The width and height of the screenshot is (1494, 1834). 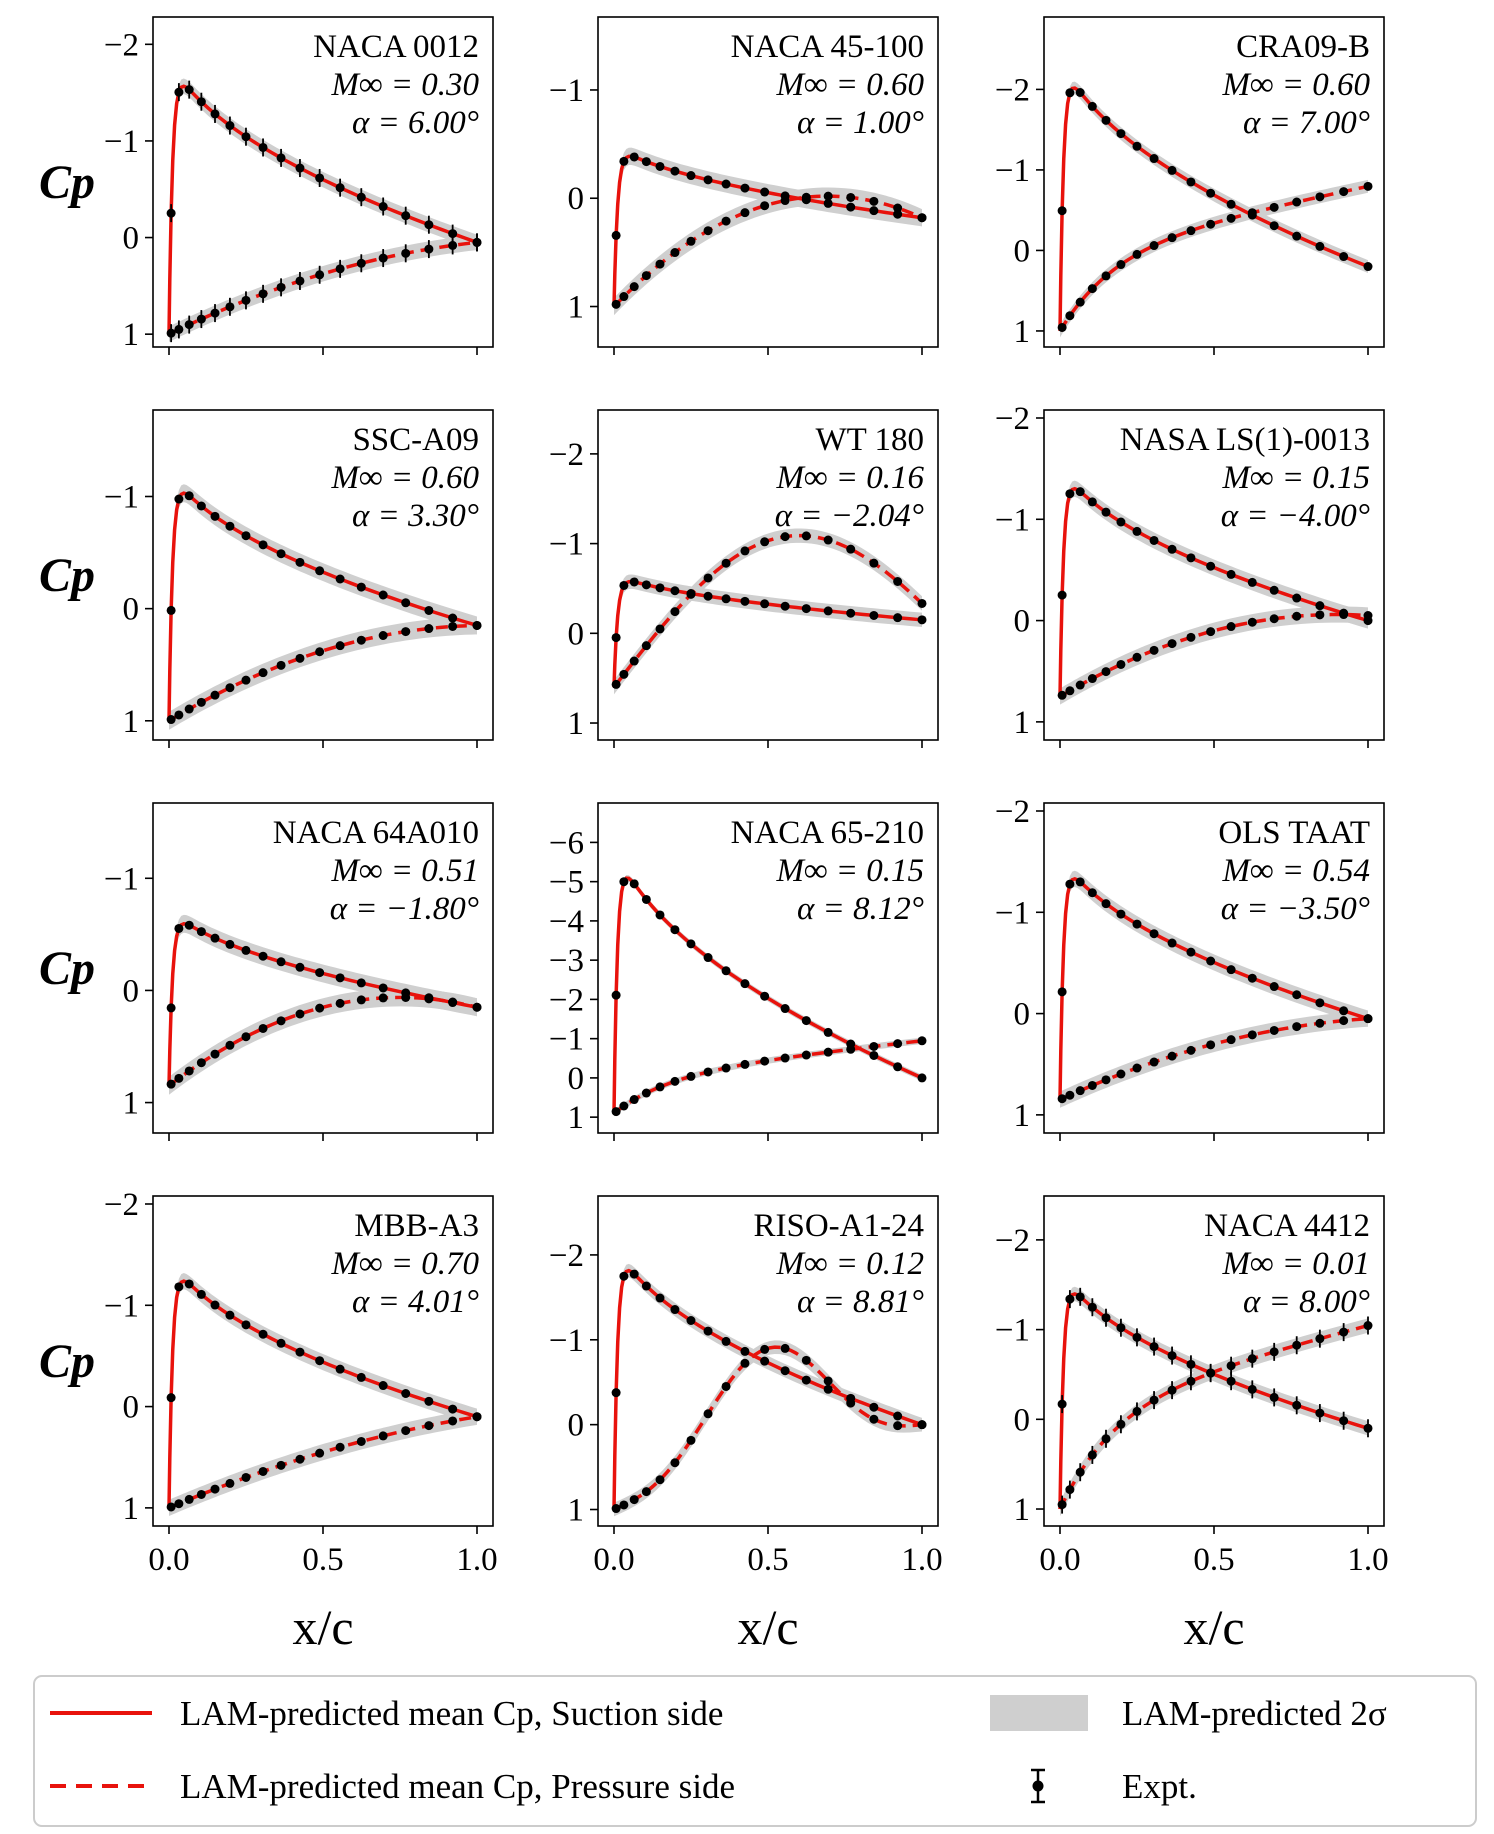 I want to click on airfoil-title: NACA 0012, so click(x=396, y=47).